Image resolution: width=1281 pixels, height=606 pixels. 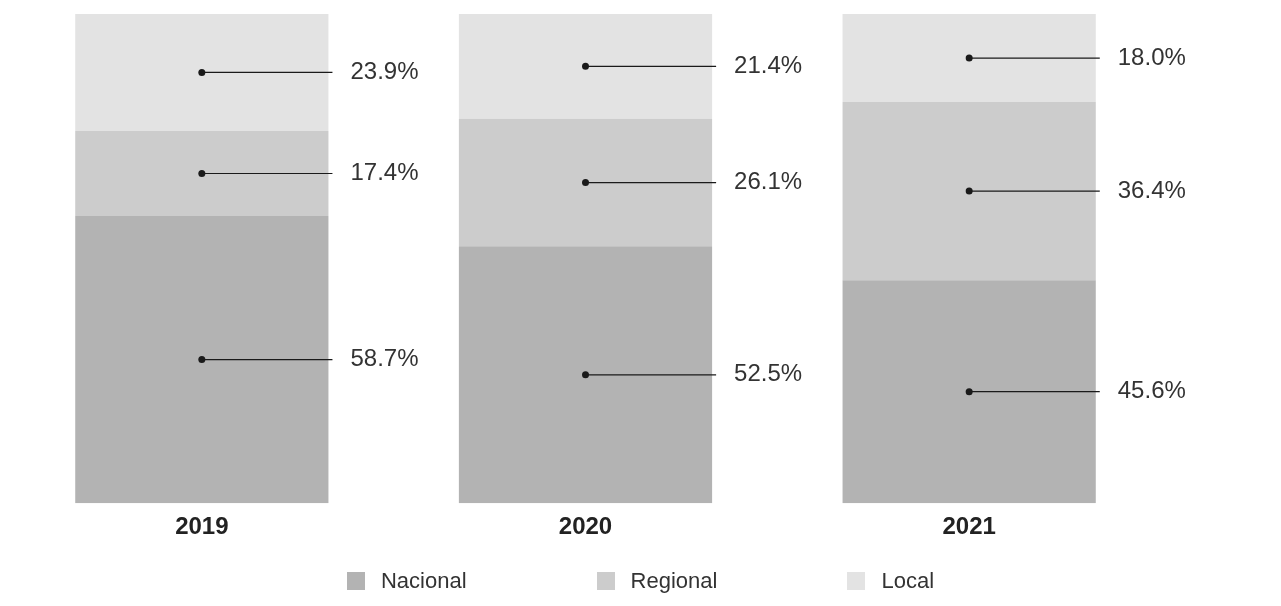 What do you see at coordinates (768, 373) in the screenshot?
I see `data-label: 52.5%` at bounding box center [768, 373].